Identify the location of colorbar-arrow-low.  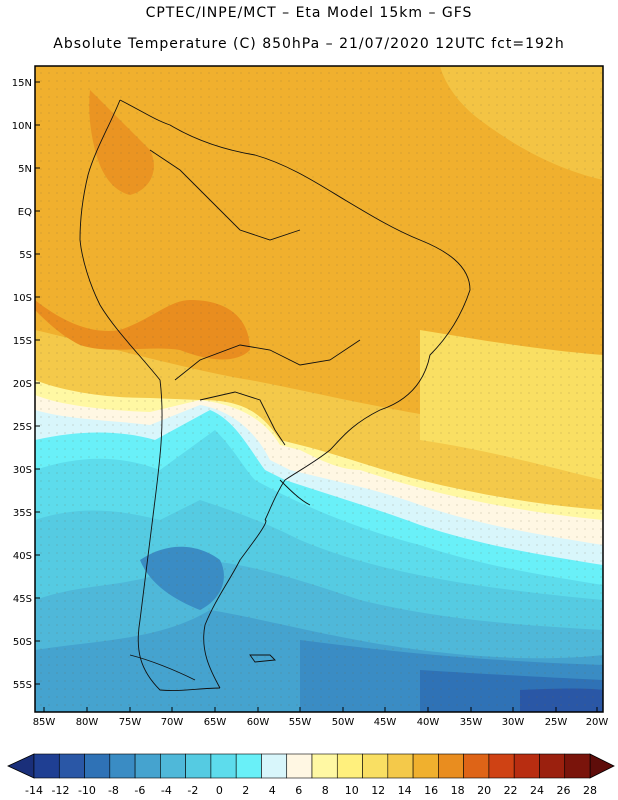
(21, 766).